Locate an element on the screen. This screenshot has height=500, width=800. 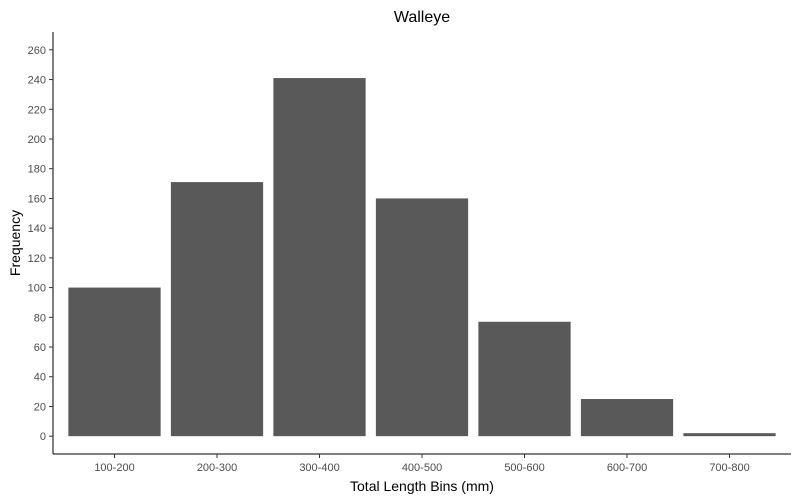
y-tick-label: 180 is located at coordinates (37, 170).